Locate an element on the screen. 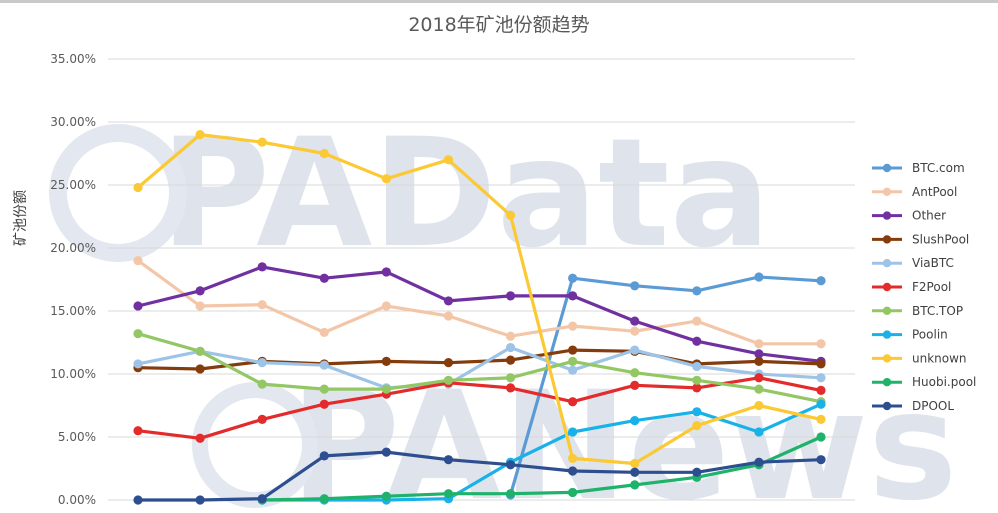  legend-label: F2Pool is located at coordinates (931, 287).